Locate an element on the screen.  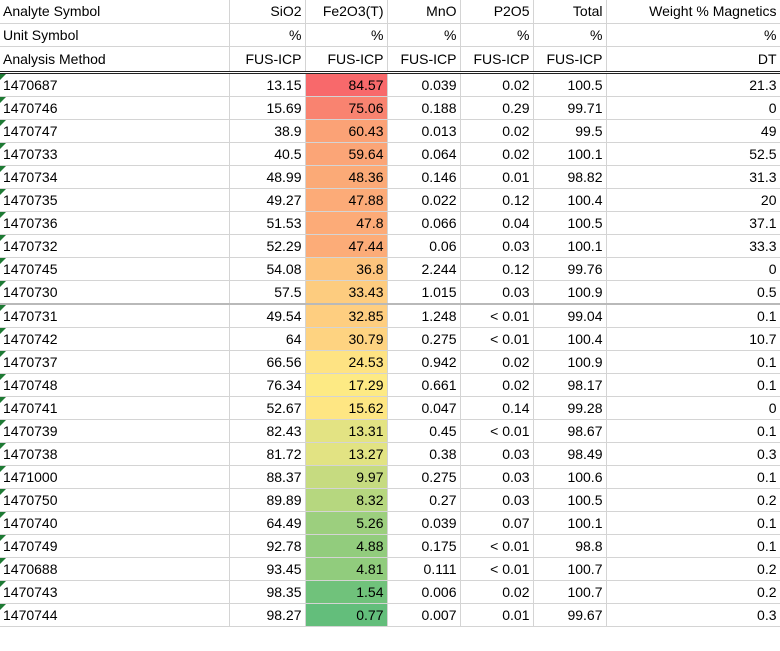
cell-mno: 0.942 is located at coordinates (424, 362).